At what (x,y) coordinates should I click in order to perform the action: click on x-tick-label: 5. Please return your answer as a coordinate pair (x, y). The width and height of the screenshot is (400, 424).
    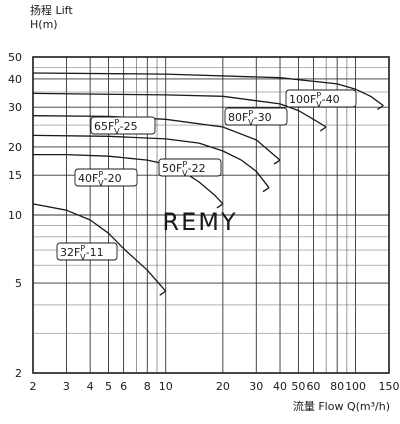
    Looking at the image, I should click on (108, 386).